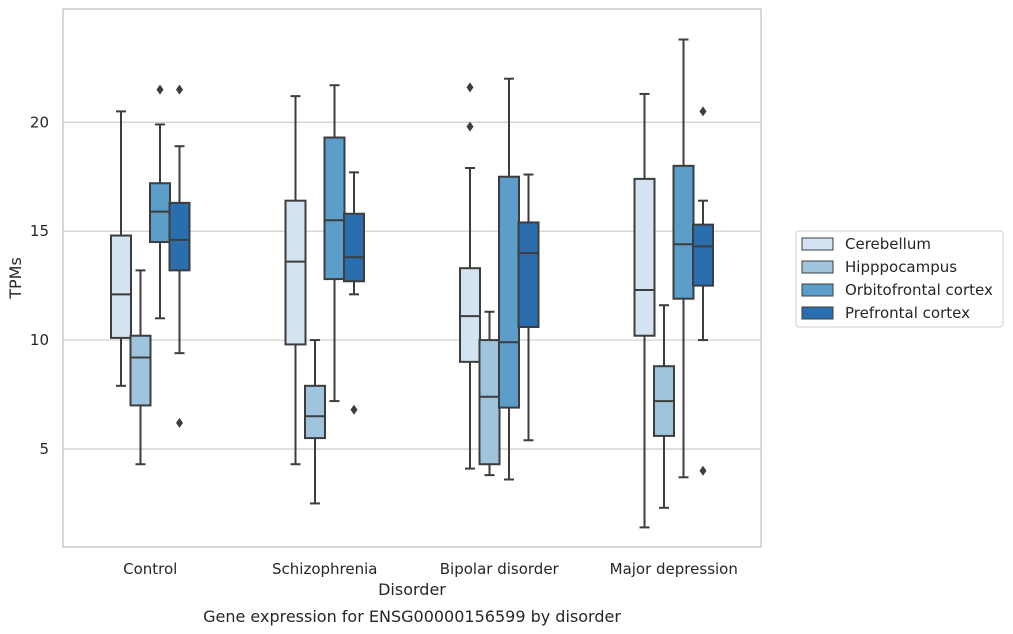  I want to click on x-axis-title: Disorder, so click(412, 589).